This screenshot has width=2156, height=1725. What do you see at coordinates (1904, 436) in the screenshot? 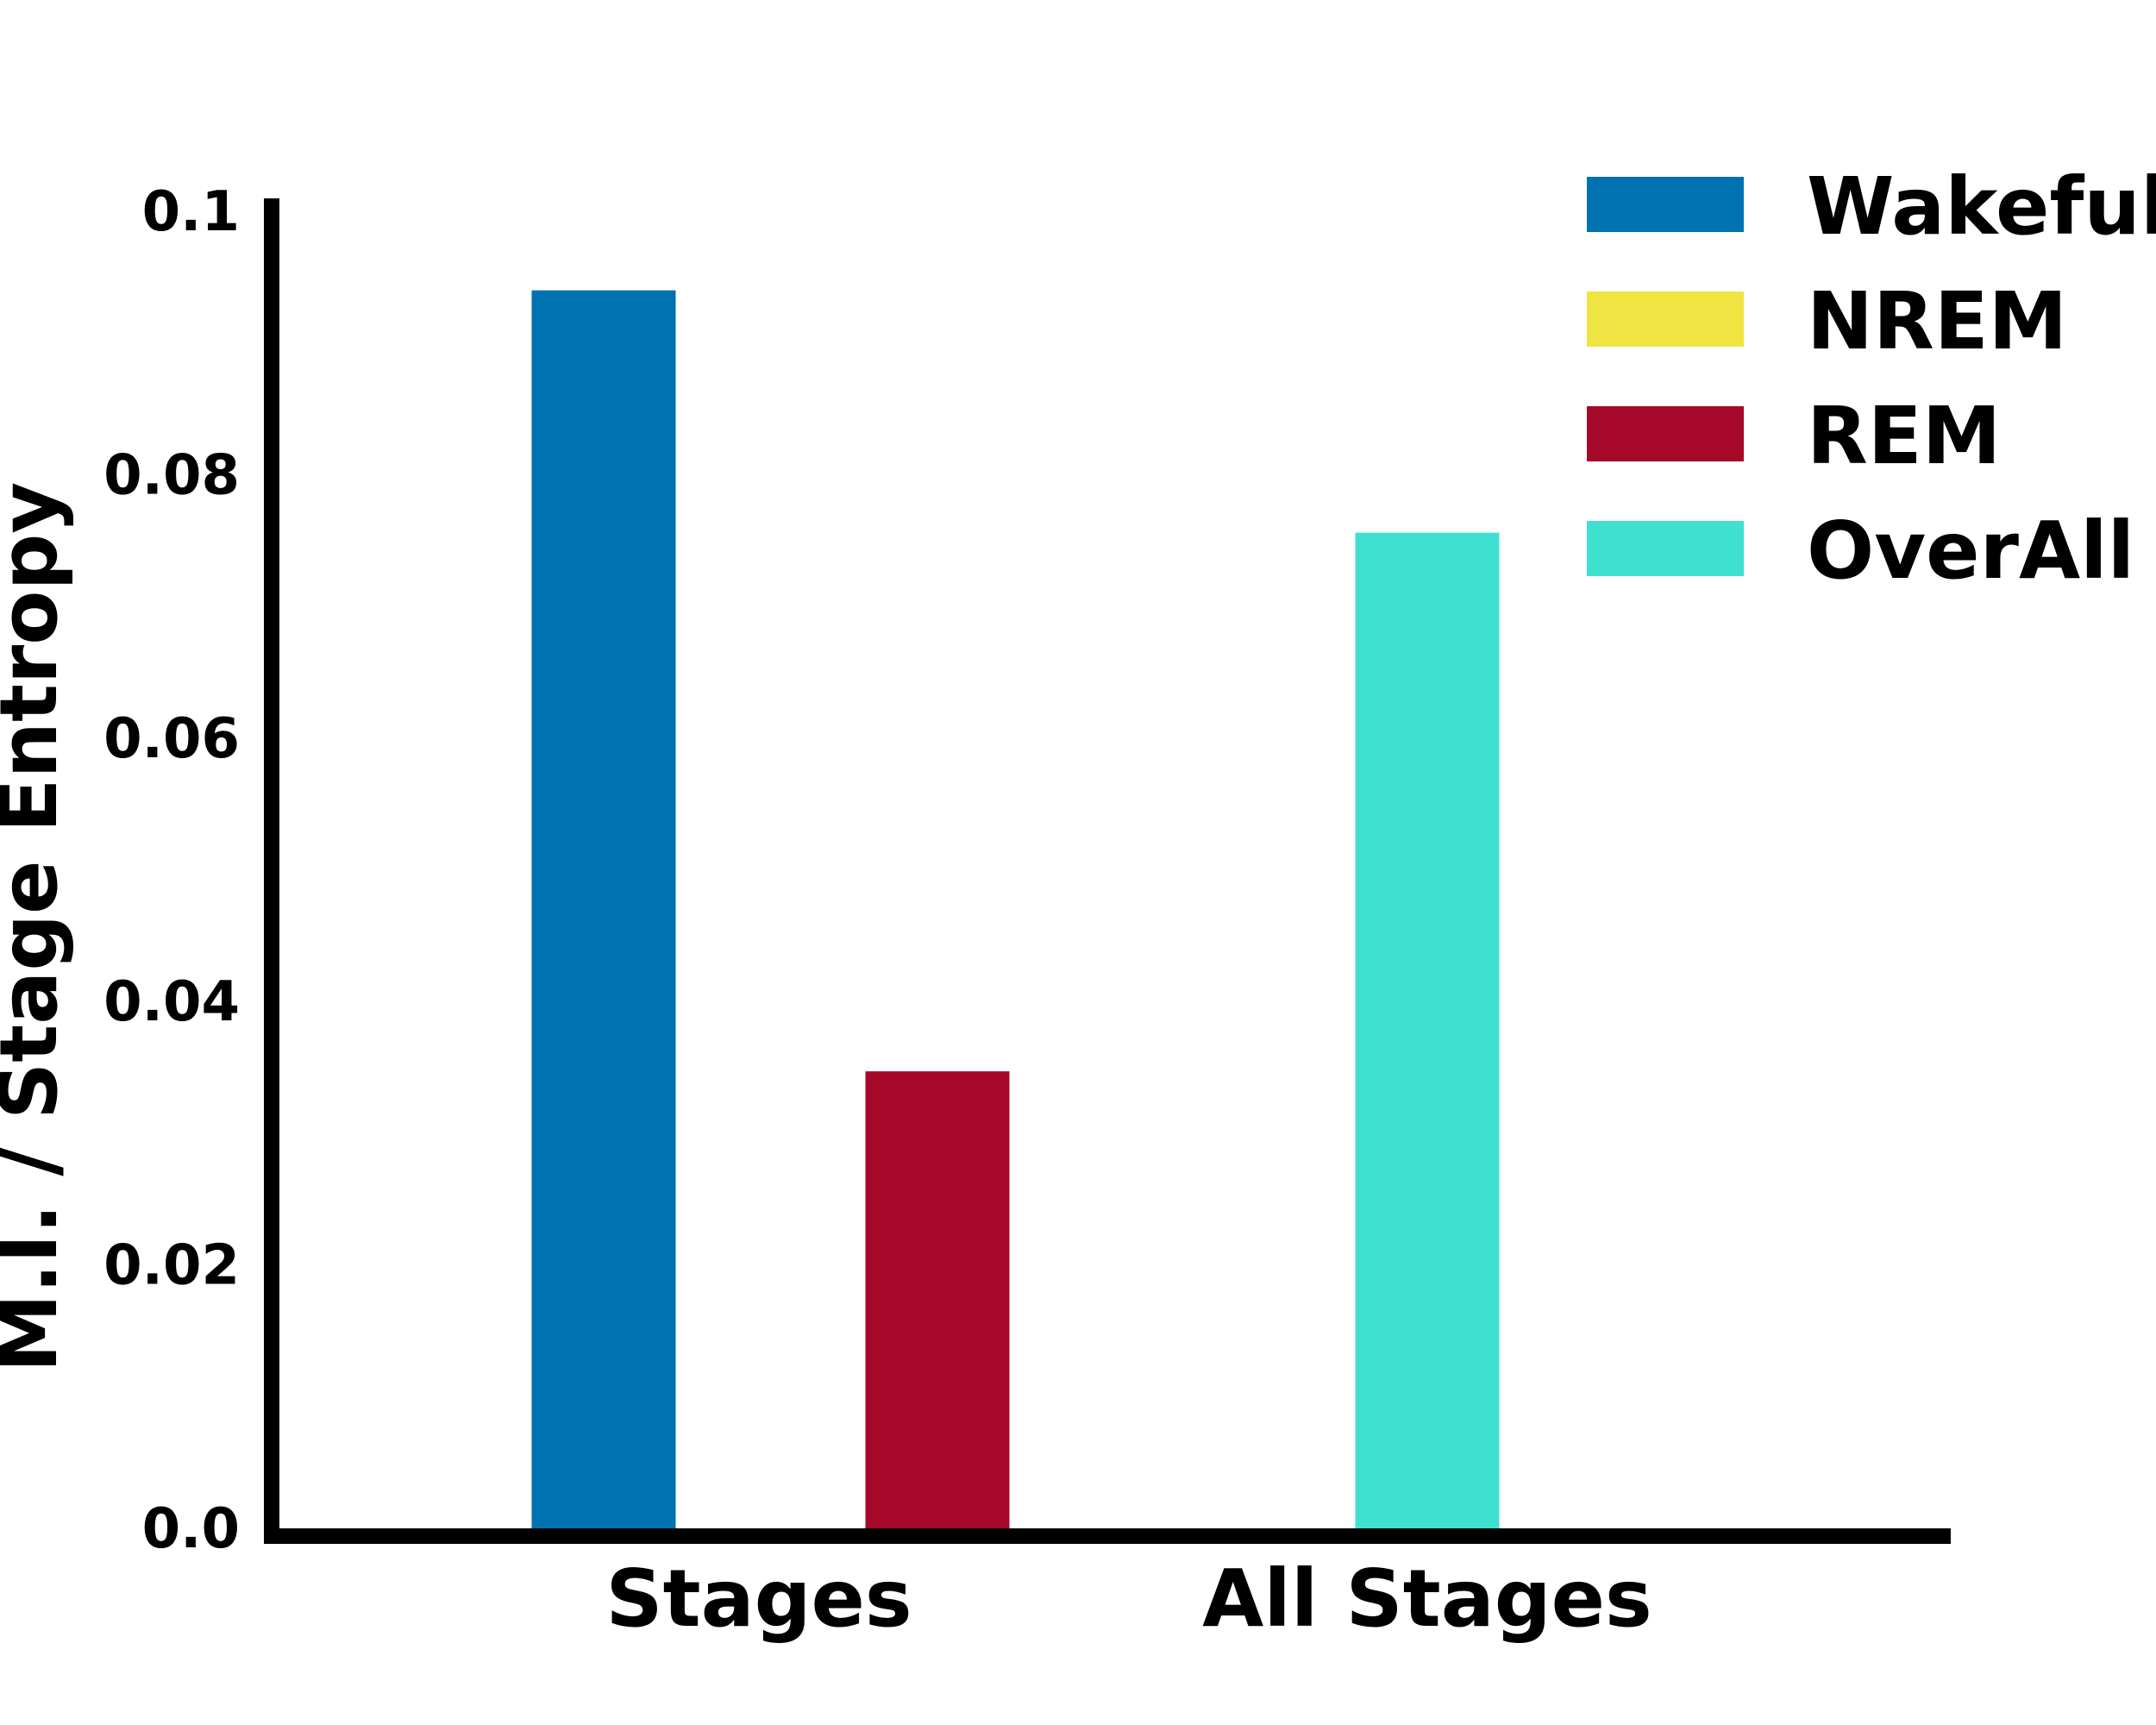
I see `legend-label-rem: REM` at bounding box center [1904, 436].